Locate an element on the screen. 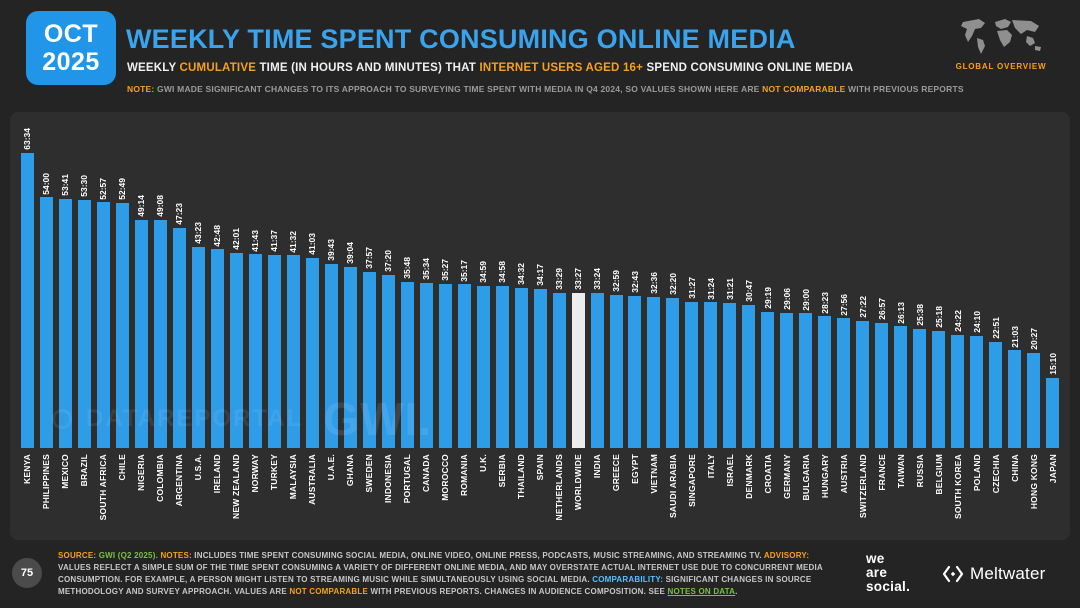 This screenshot has height=608, width=1080. bar-column: 41:32 is located at coordinates (293, 283).